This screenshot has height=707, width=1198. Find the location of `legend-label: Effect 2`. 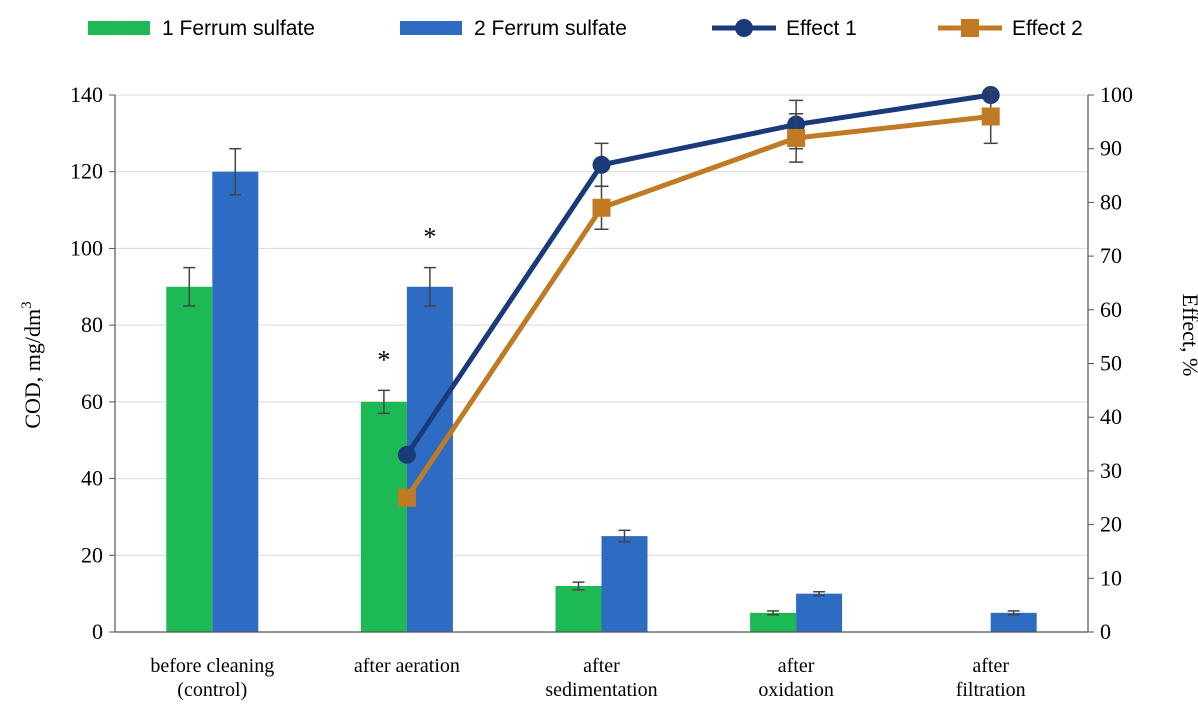

legend-label: Effect 2 is located at coordinates (1047, 28).